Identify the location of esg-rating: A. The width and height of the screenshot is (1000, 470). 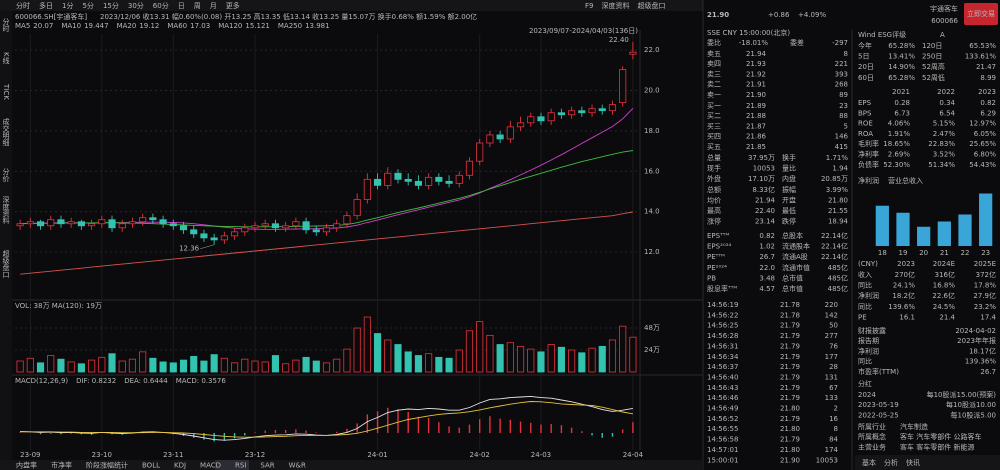
(942, 35).